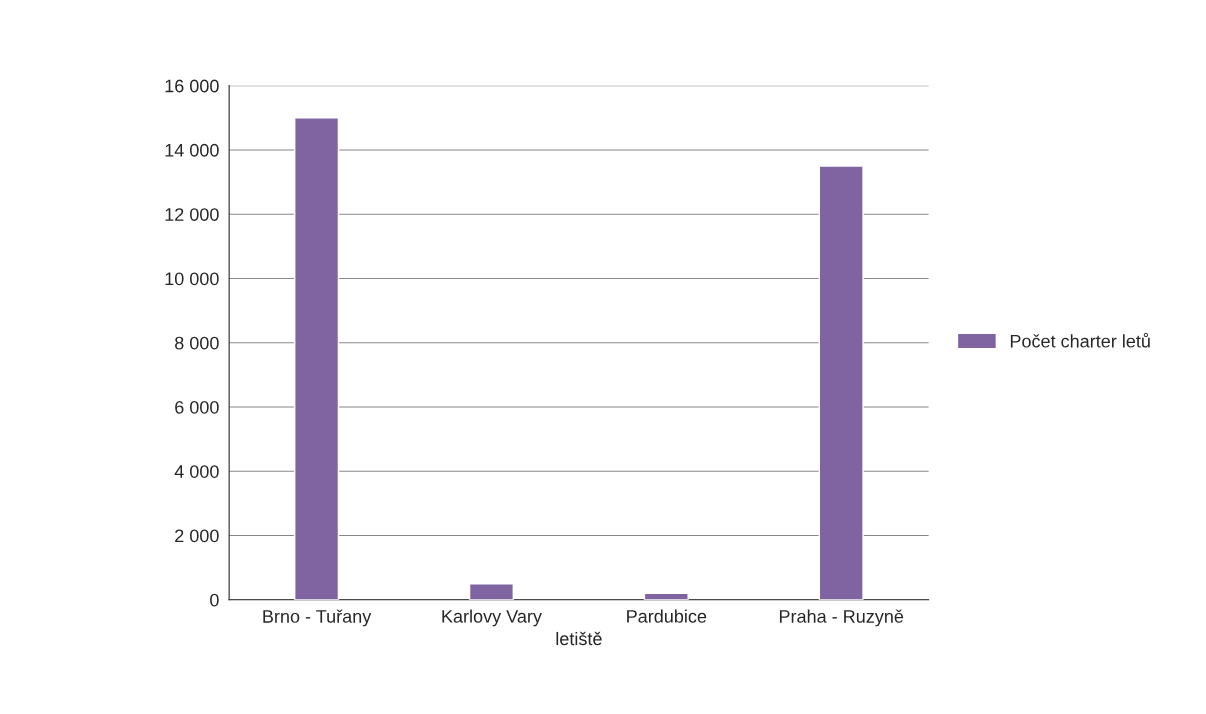 The image size is (1206, 714). Describe the element at coordinates (1080, 340) in the screenshot. I see `legend-label: Počet charter letů` at that location.